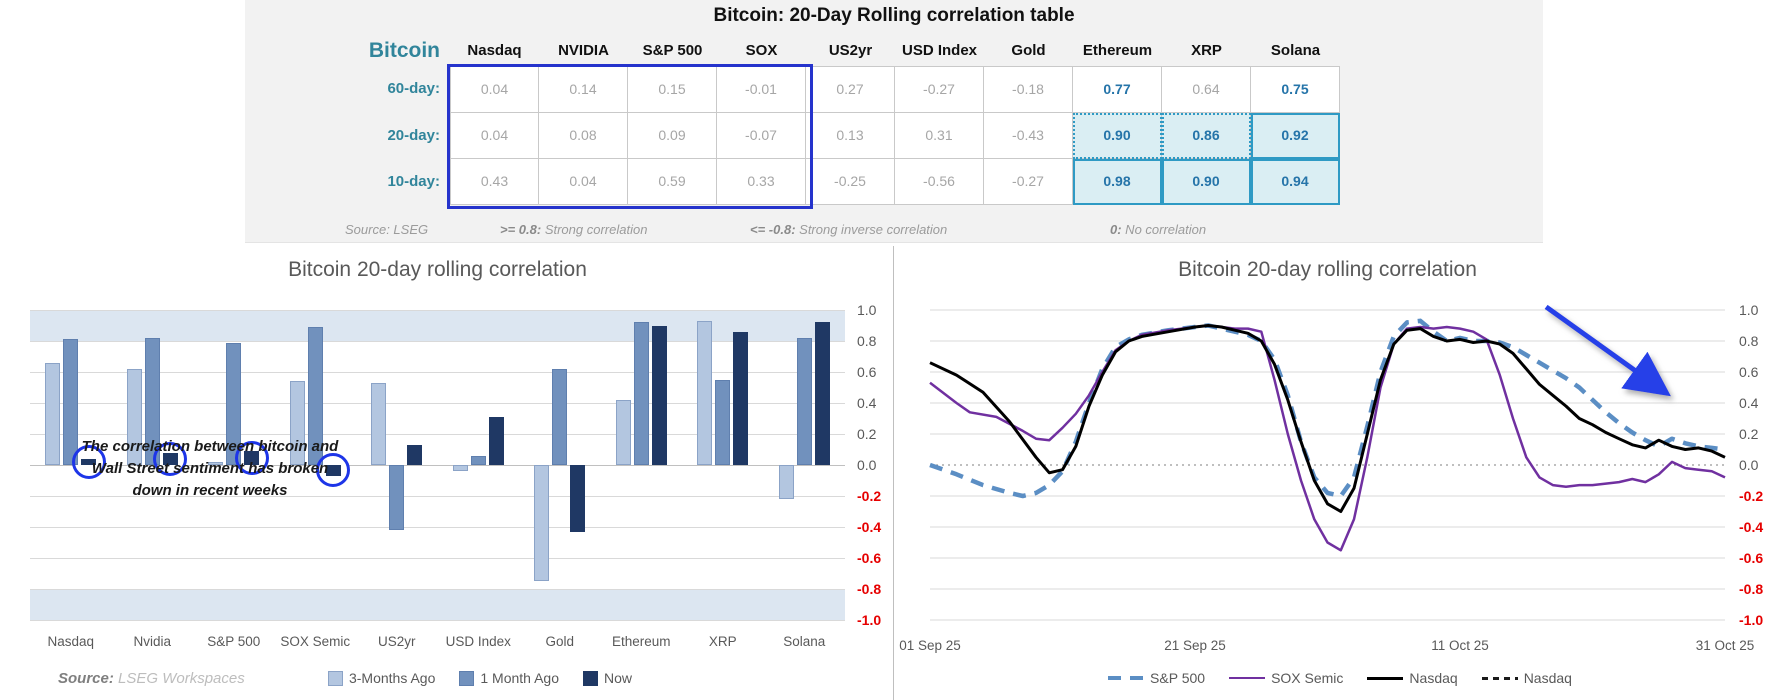  What do you see at coordinates (210, 490) in the screenshot?
I see `bar-annotation-line3: down in recent weeks` at bounding box center [210, 490].